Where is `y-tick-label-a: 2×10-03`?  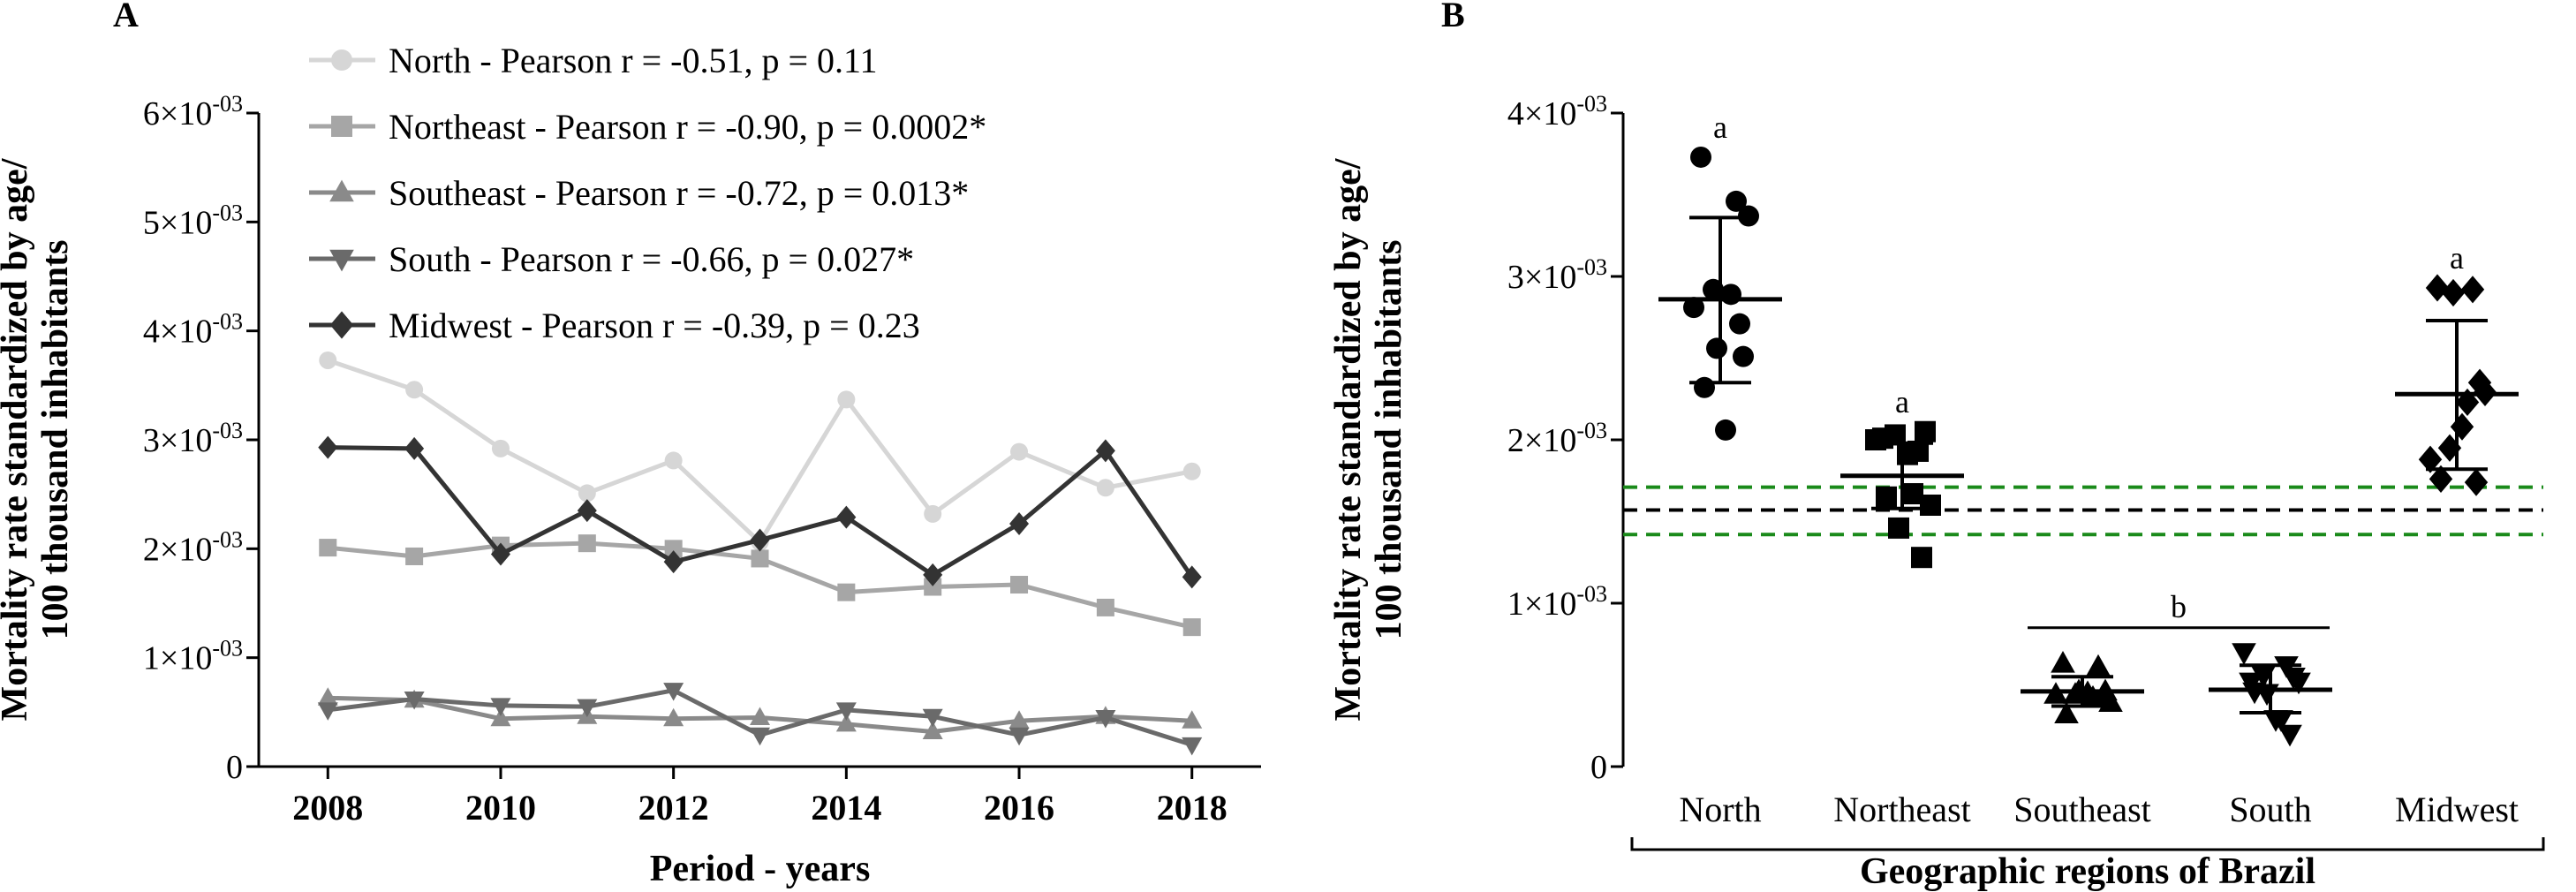
y-tick-label-a: 2×10-03 is located at coordinates (193, 547).